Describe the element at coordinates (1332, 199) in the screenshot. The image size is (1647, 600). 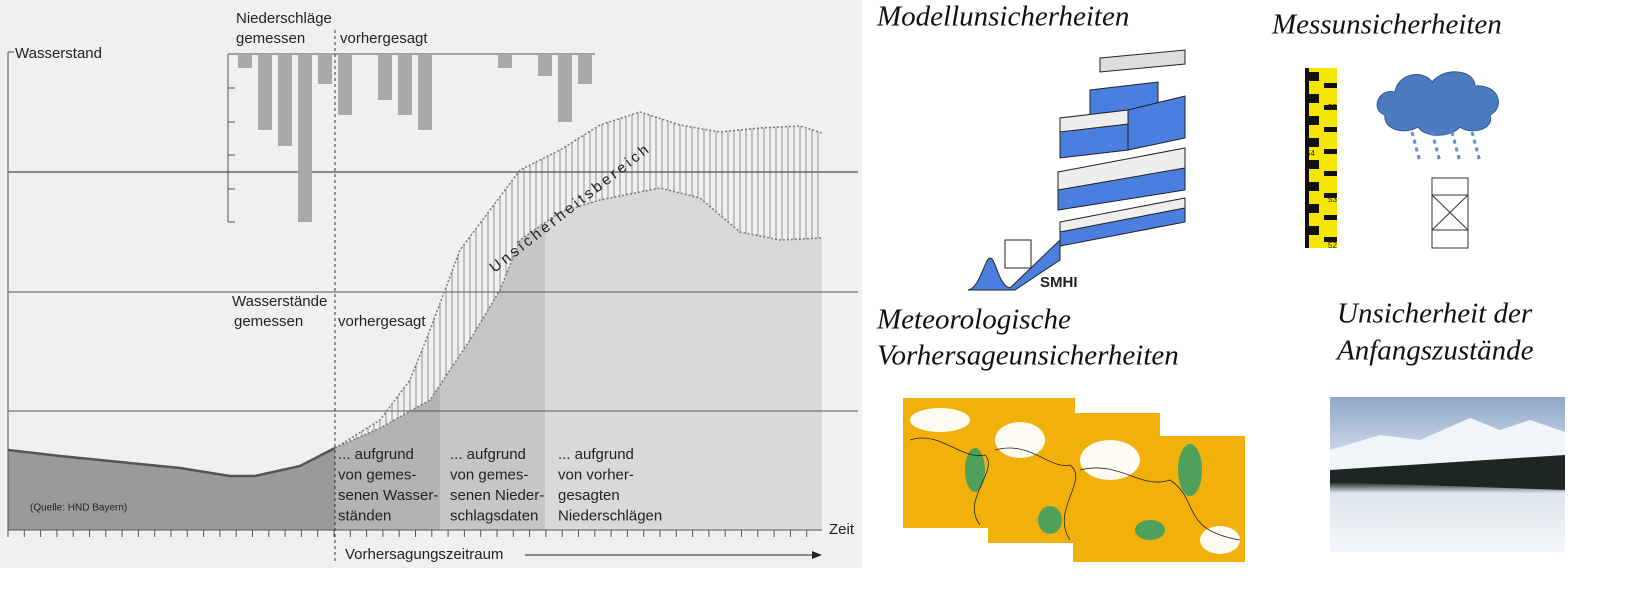
I see `gauge-label: 53` at that location.